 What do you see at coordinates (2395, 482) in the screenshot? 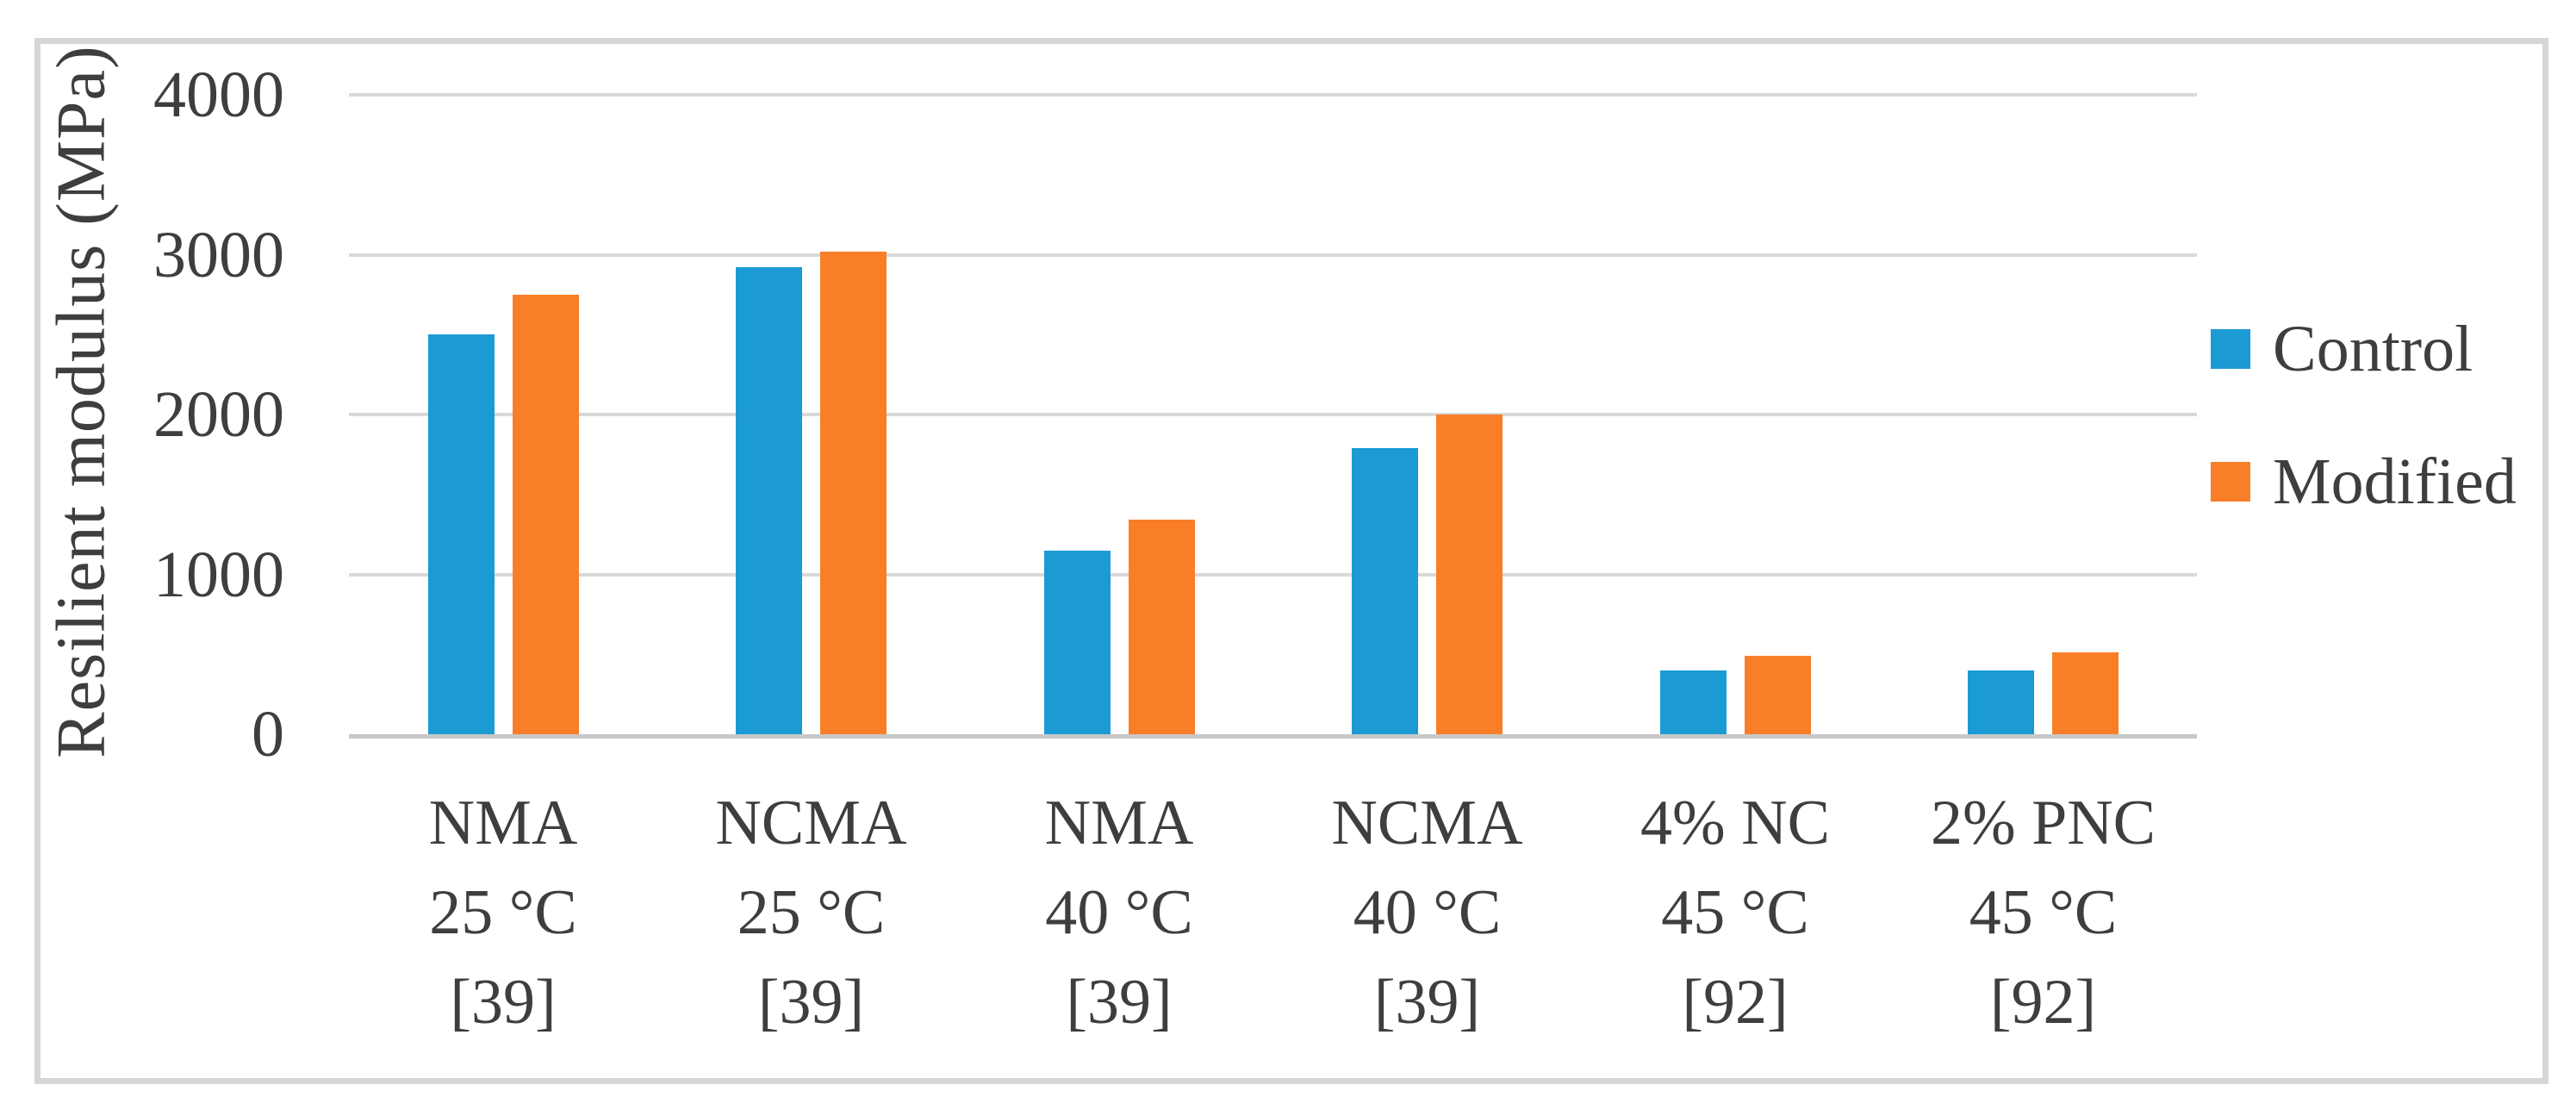
I see `legend-label: Modified` at bounding box center [2395, 482].